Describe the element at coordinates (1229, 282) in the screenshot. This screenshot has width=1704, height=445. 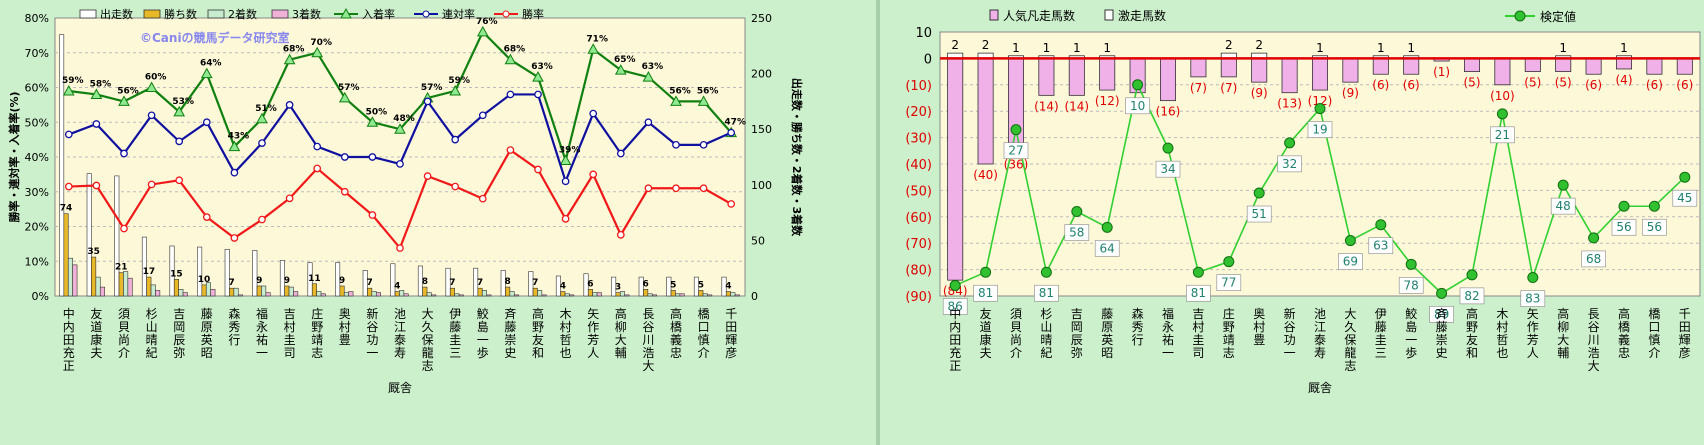
I see `test-value-box` at that location.